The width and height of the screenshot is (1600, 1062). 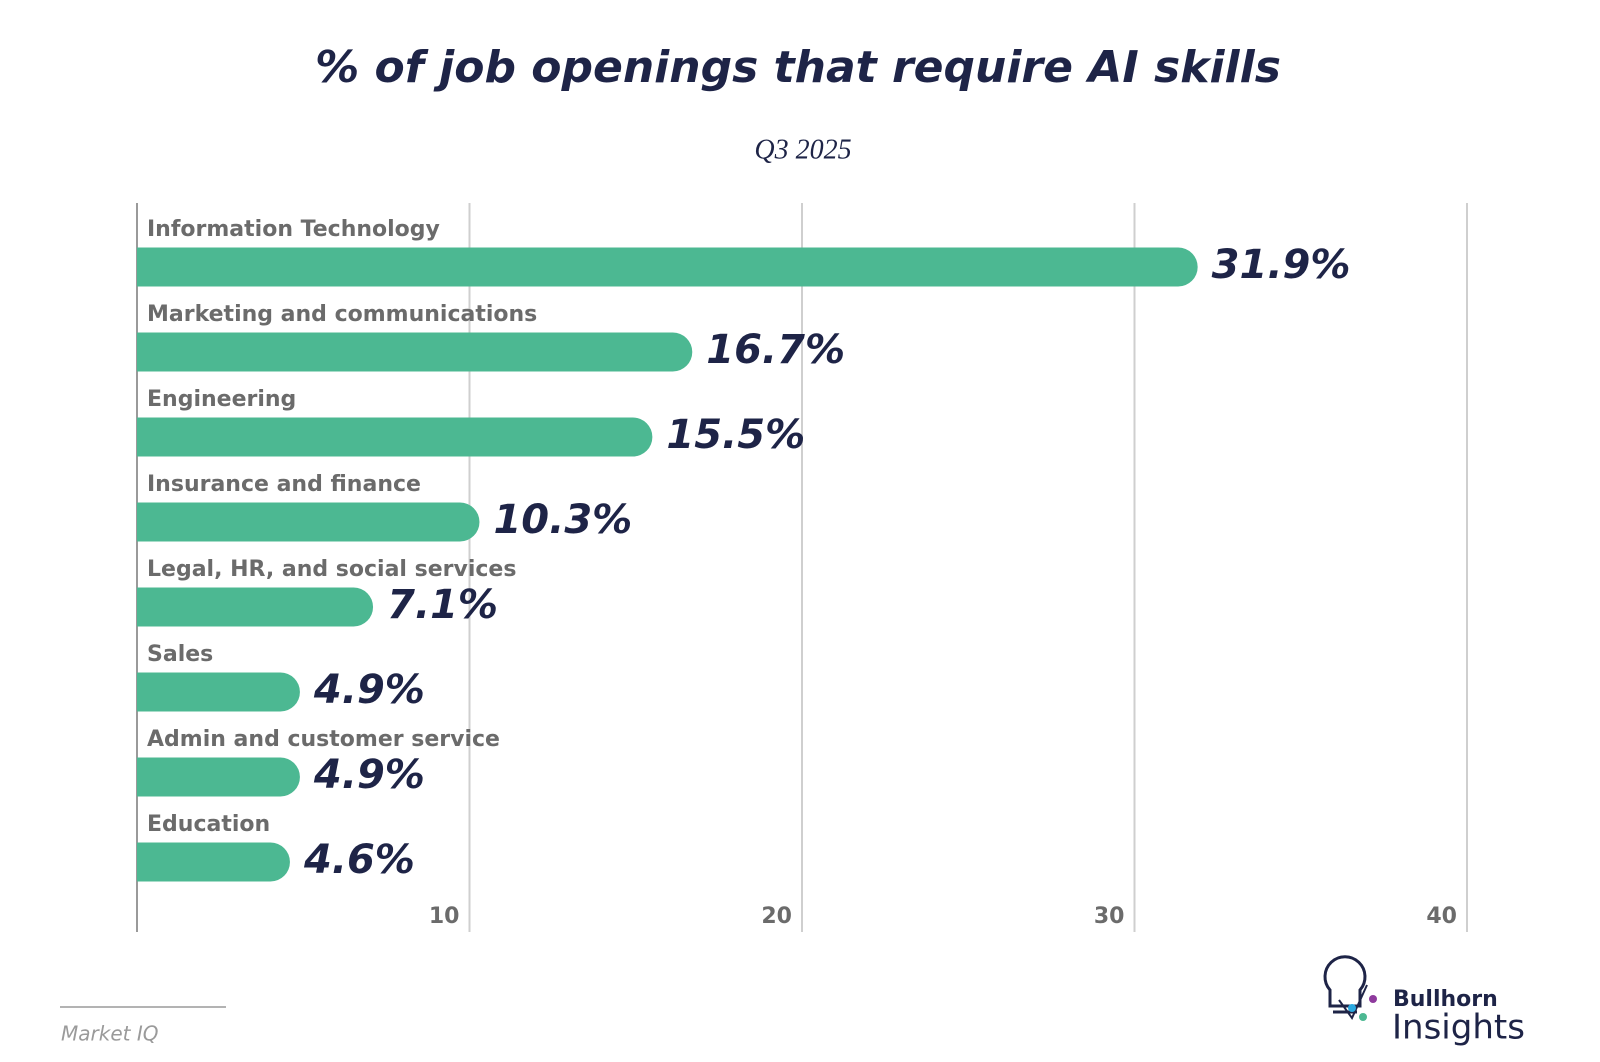 I want to click on category-label: Engineering, so click(x=221, y=399).